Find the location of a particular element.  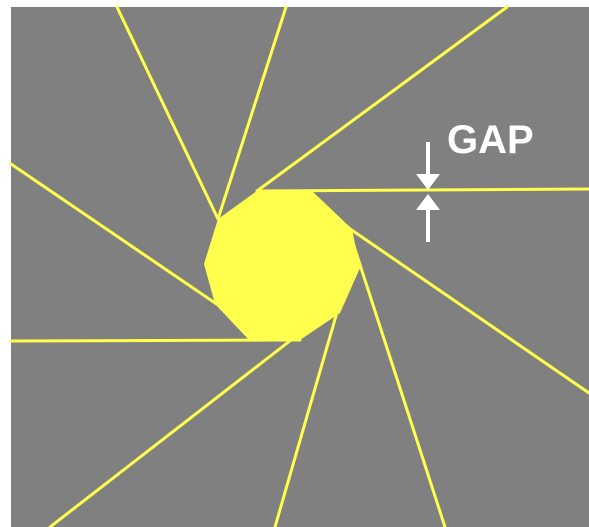

aperture-opening is located at coordinates (282, 265).